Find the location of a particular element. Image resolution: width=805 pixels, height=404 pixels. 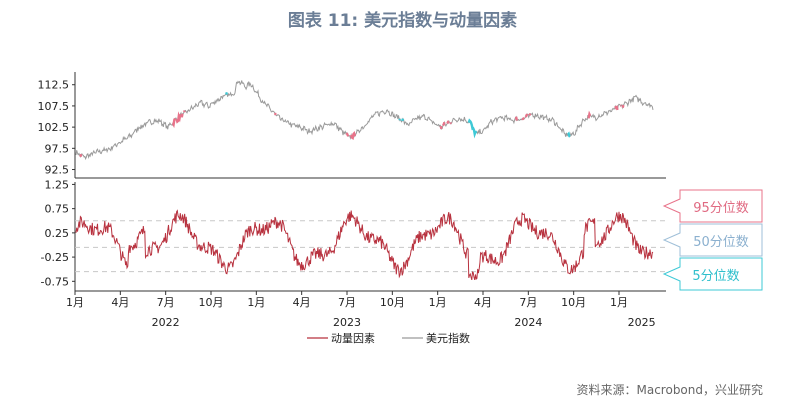

legend-momentum-label: 动量因素 is located at coordinates (353, 338).